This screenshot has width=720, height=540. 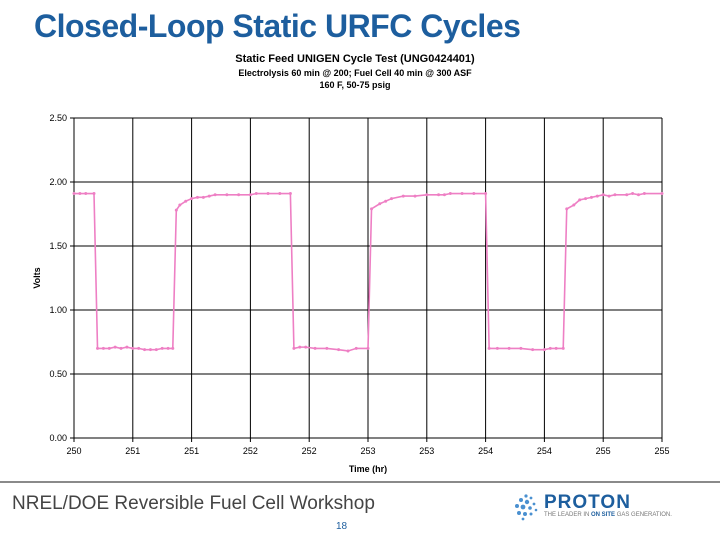 What do you see at coordinates (58, 438) in the screenshot?
I see `y-tick-label: 0.00` at bounding box center [58, 438].